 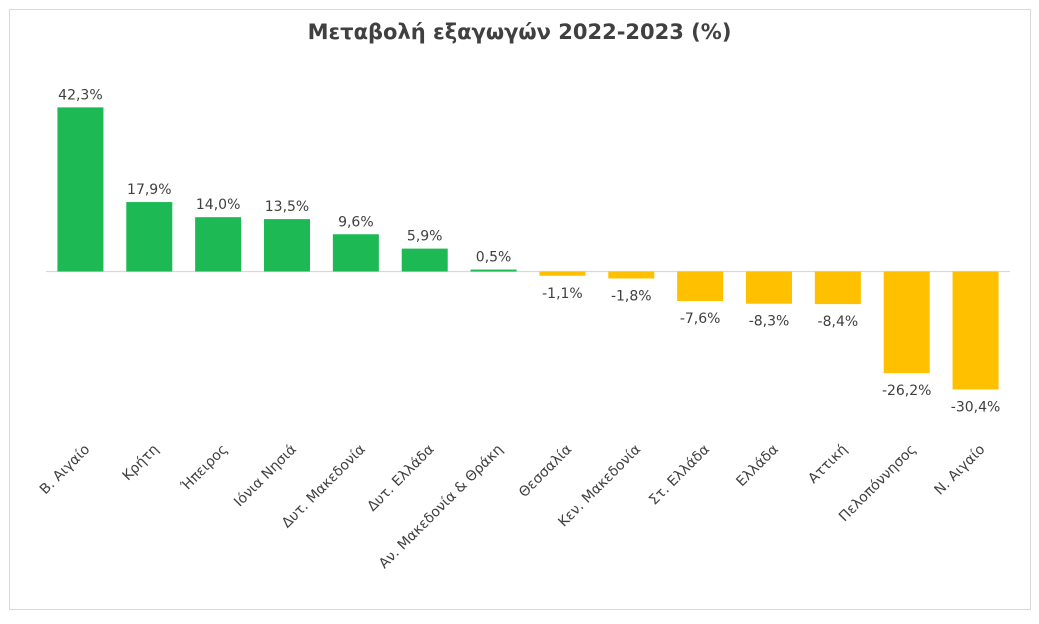 What do you see at coordinates (838, 322) in the screenshot?
I see `data-label: -8,4%` at bounding box center [838, 322].